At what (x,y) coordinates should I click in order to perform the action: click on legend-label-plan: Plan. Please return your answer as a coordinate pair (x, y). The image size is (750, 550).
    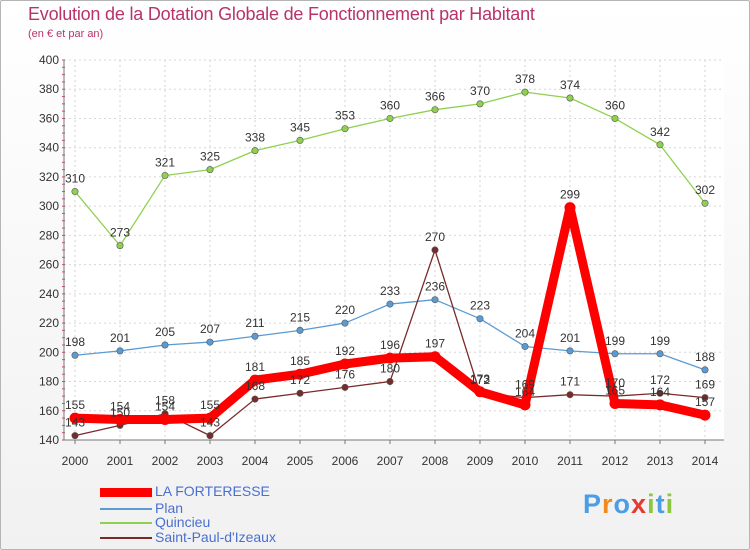
    Looking at the image, I should click on (169, 508).